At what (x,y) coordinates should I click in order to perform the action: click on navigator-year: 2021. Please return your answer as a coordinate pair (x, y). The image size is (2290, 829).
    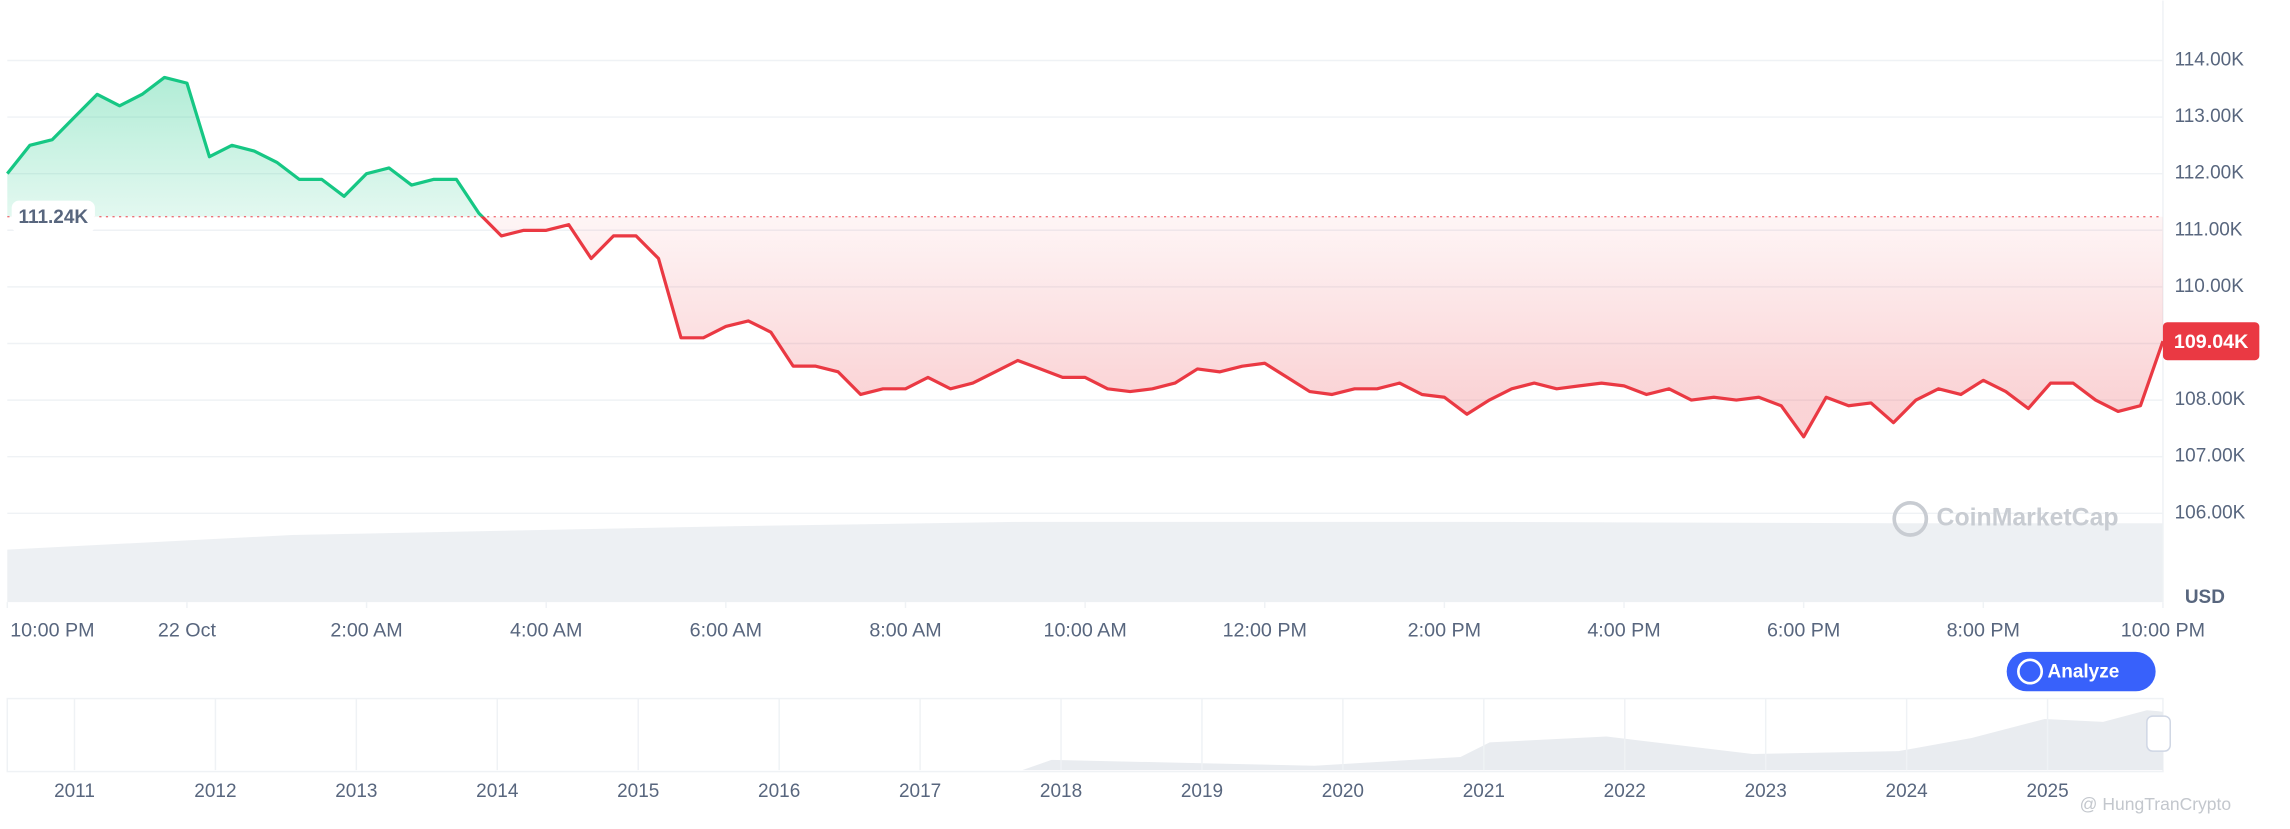
    Looking at the image, I should click on (1484, 791).